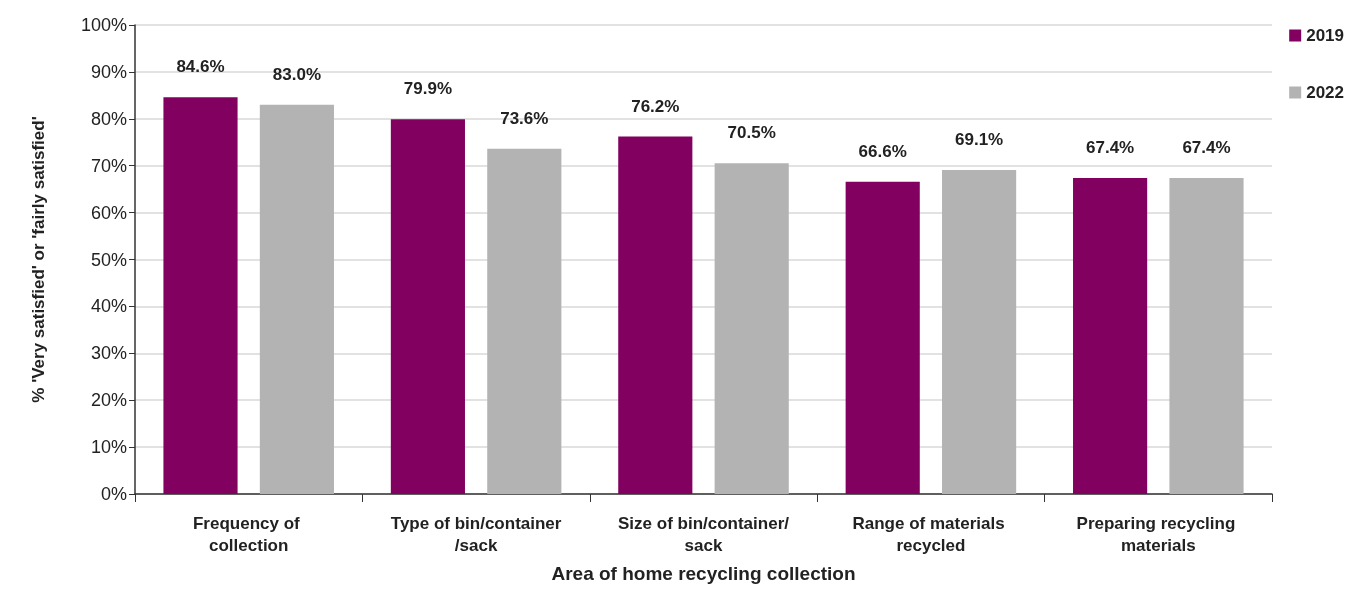 The width and height of the screenshot is (1349, 594). I want to click on legend-label: 2019, so click(1325, 35).